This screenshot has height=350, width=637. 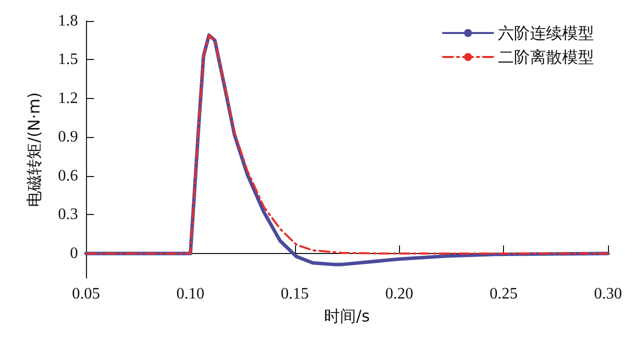 What do you see at coordinates (68, 175) in the screenshot?
I see `y-tick-label: 0.6` at bounding box center [68, 175].